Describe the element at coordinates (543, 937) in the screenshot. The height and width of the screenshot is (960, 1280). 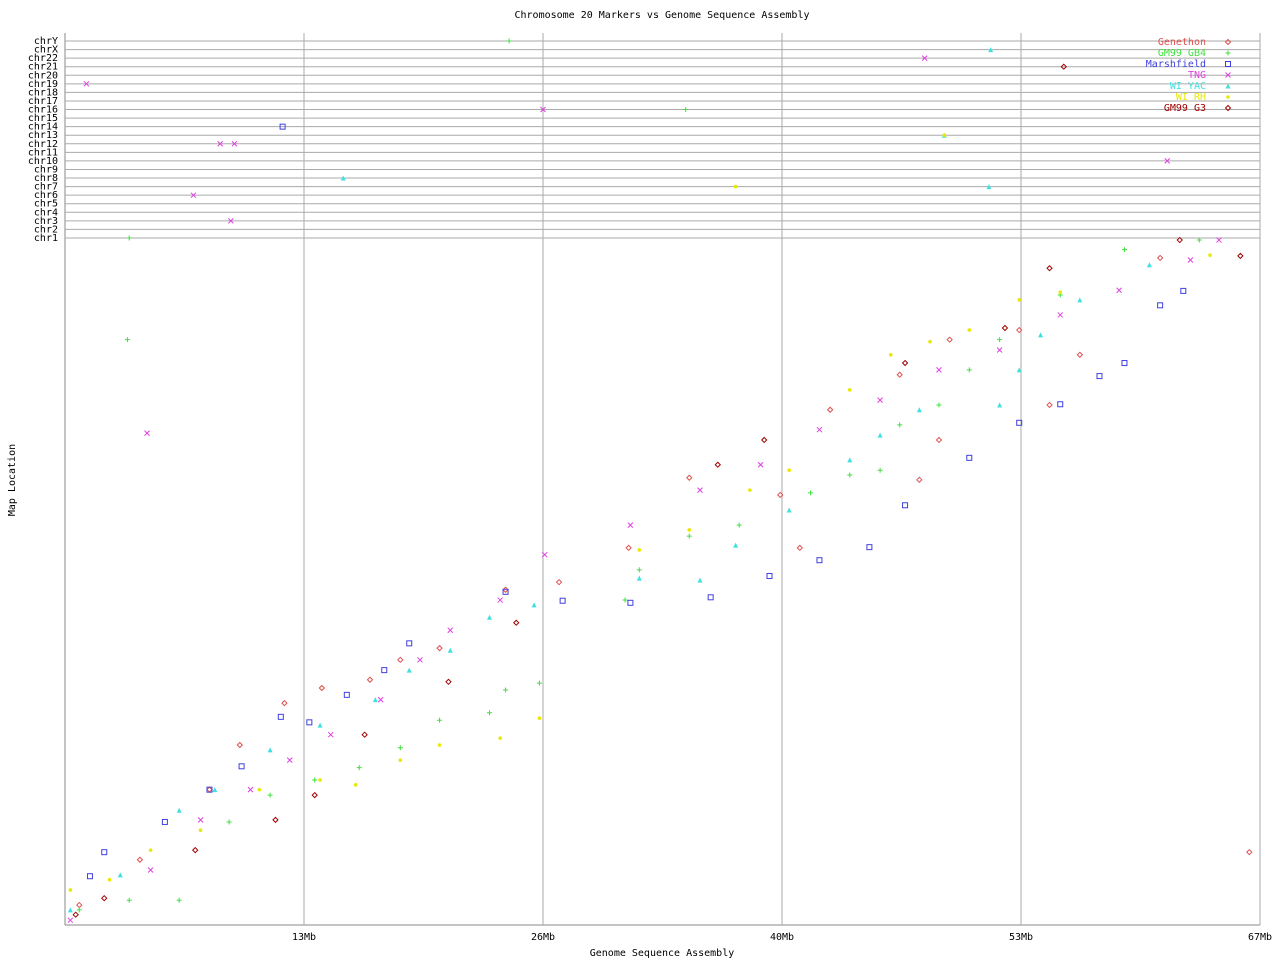
I see `x-tick-label: 26Mb` at that location.